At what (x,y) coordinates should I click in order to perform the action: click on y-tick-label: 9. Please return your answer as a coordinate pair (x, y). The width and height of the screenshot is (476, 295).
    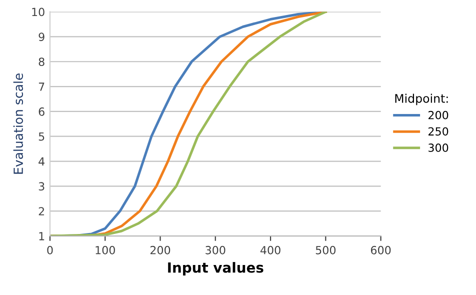
    Looking at the image, I should click on (41, 37).